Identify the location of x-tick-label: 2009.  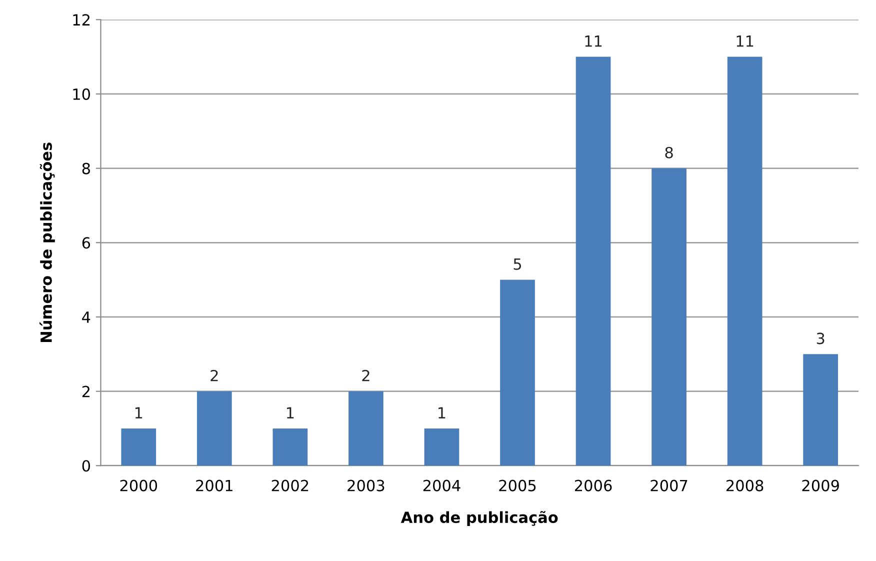
(820, 486).